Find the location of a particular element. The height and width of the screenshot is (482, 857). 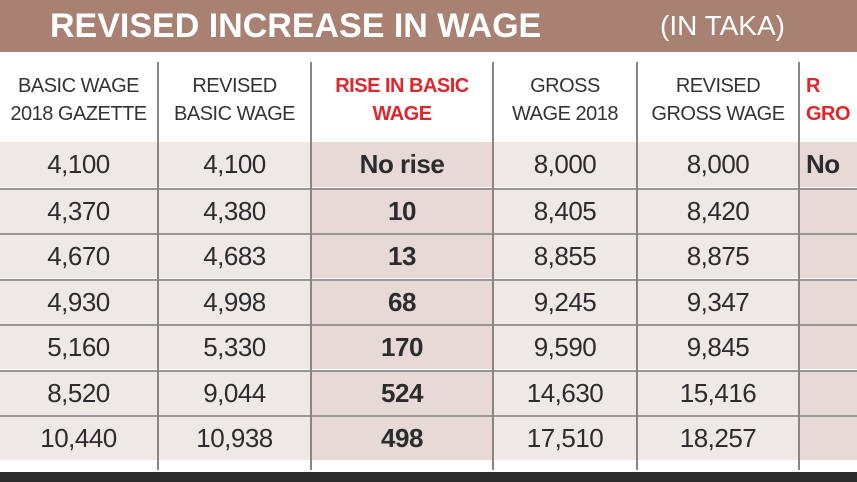

cell-value: 4,670 is located at coordinates (78, 256).